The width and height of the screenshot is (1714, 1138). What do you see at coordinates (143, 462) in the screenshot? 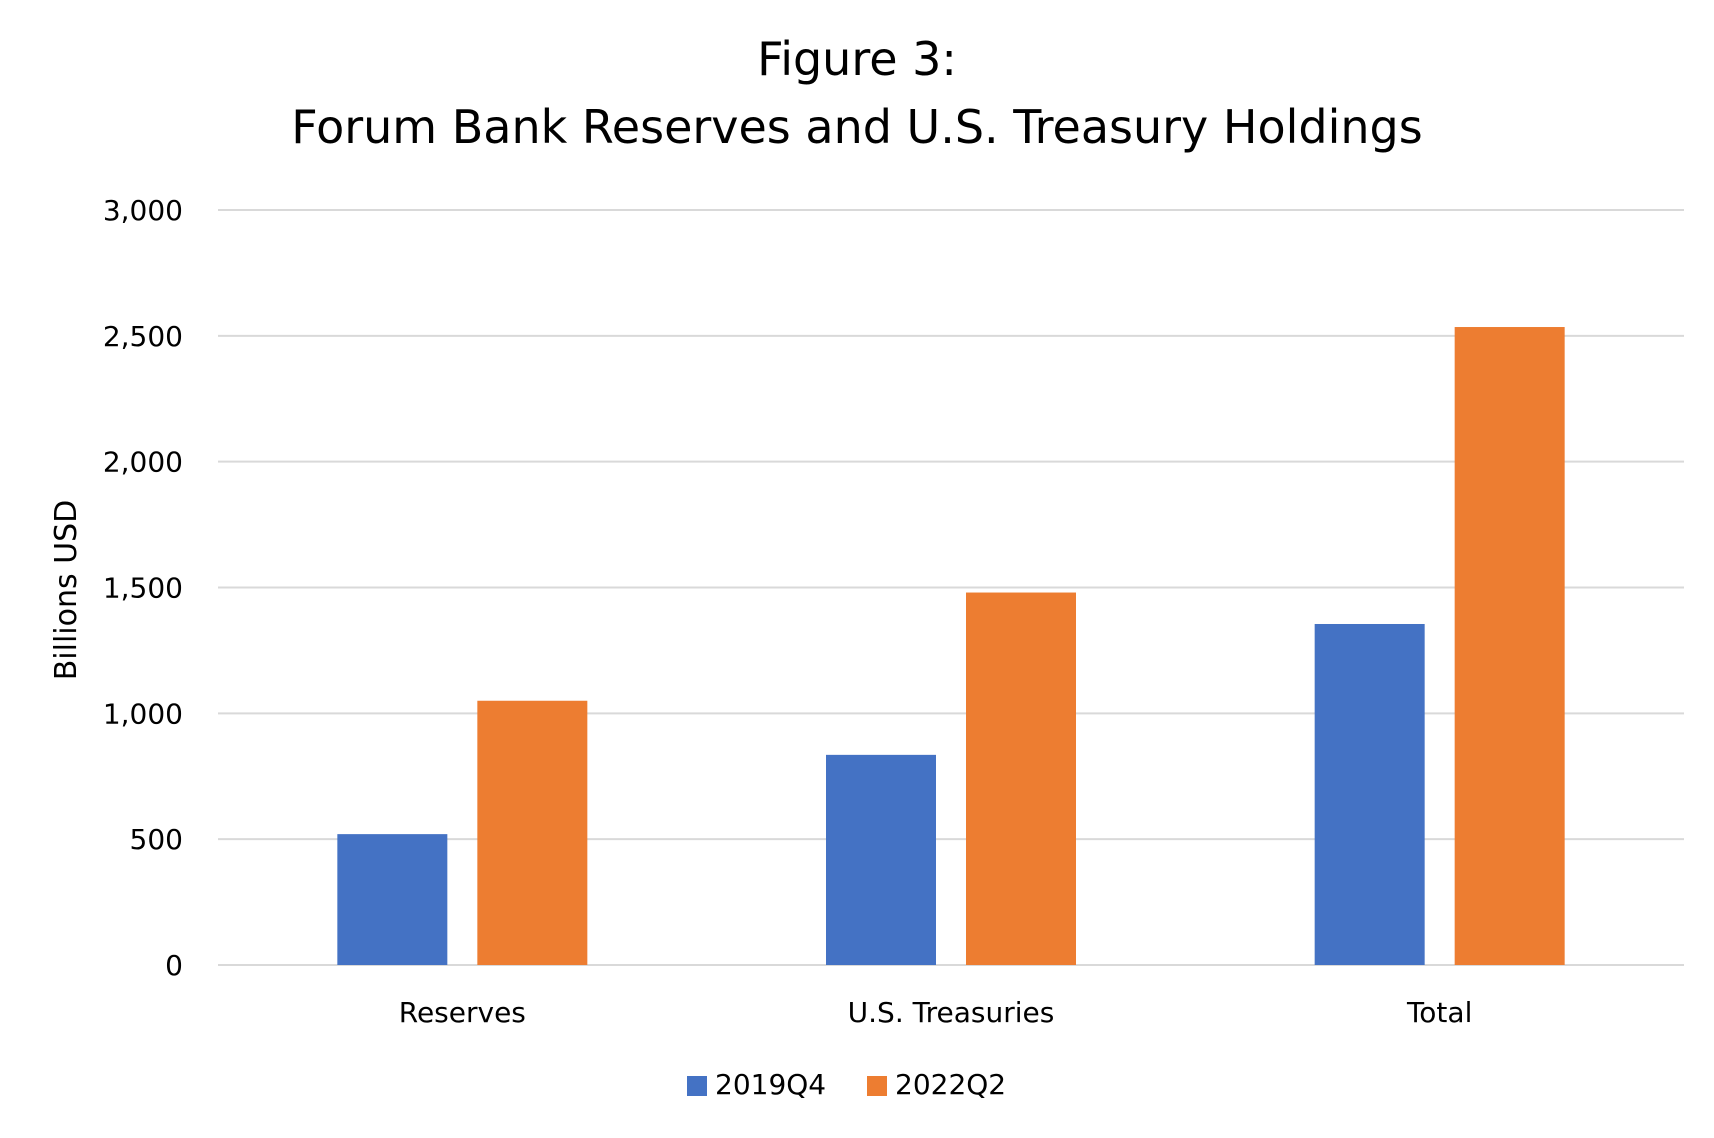
I see `y-tick-label: 2,000` at bounding box center [143, 462].